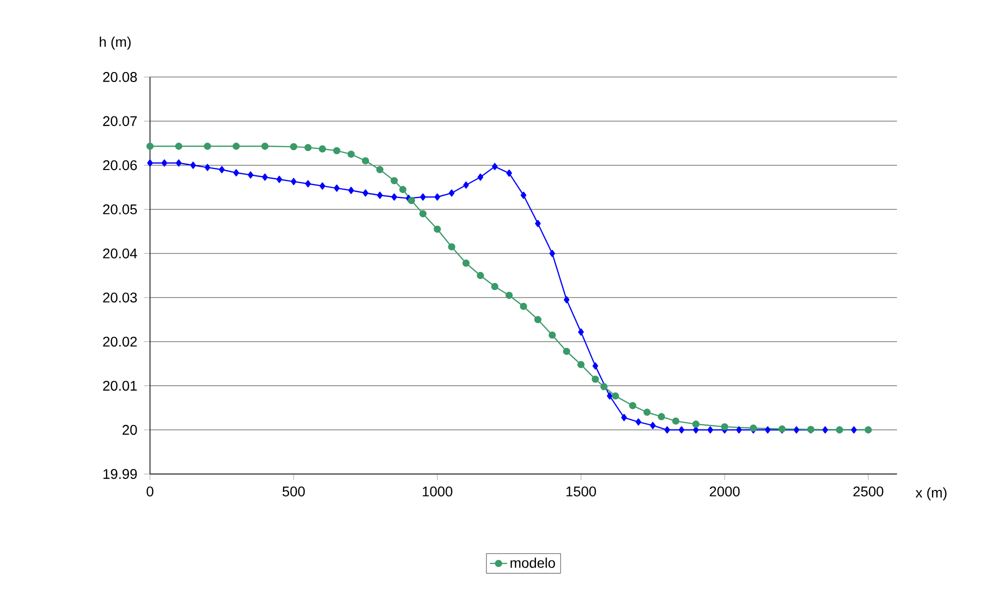 This screenshot has width=986, height=598. What do you see at coordinates (532, 563) in the screenshot?
I see `legend-label: modelo` at bounding box center [532, 563].